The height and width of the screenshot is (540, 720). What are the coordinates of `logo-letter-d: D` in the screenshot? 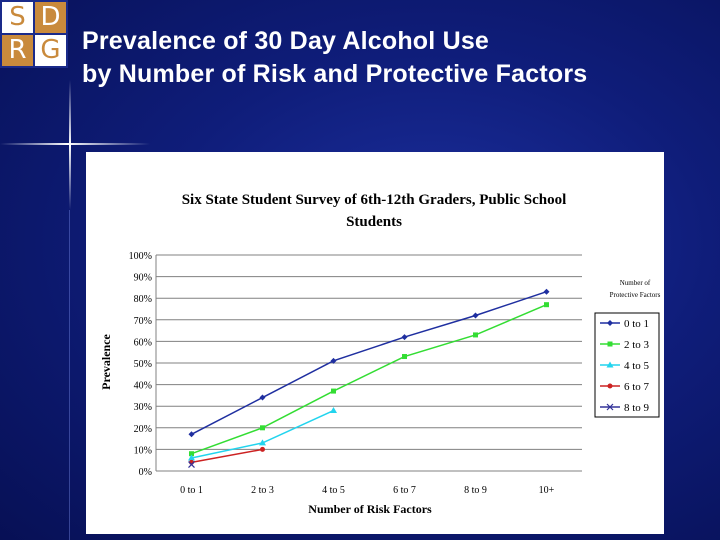 It's located at (50, 17).